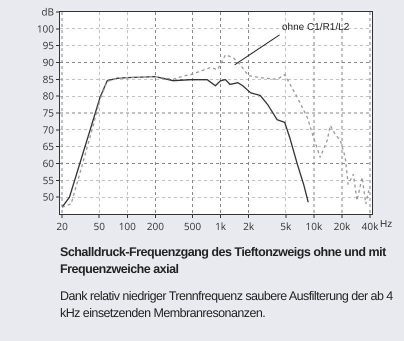  Describe the element at coordinates (48, 163) in the screenshot. I see `y-tick-label: 60` at that location.